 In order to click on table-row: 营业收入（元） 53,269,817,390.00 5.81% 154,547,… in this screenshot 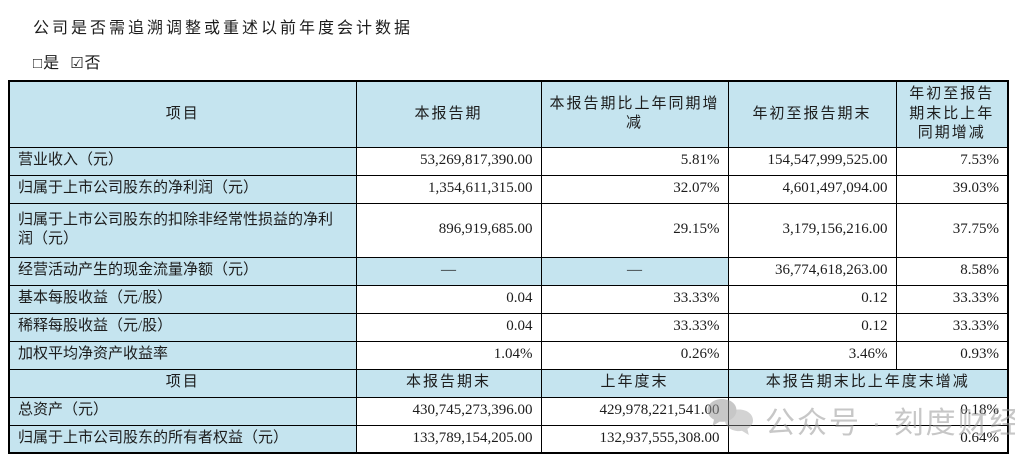, I will do `click(508, 161)`.